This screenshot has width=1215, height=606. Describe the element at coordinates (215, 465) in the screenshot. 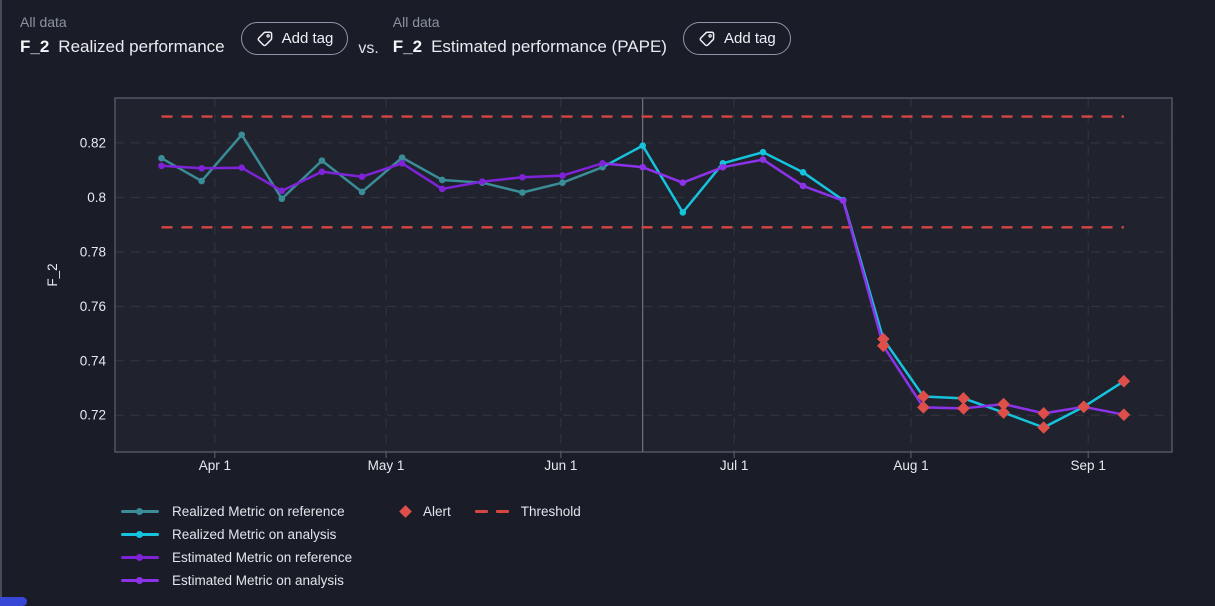

I see `svg-text: Apr 1` at that location.